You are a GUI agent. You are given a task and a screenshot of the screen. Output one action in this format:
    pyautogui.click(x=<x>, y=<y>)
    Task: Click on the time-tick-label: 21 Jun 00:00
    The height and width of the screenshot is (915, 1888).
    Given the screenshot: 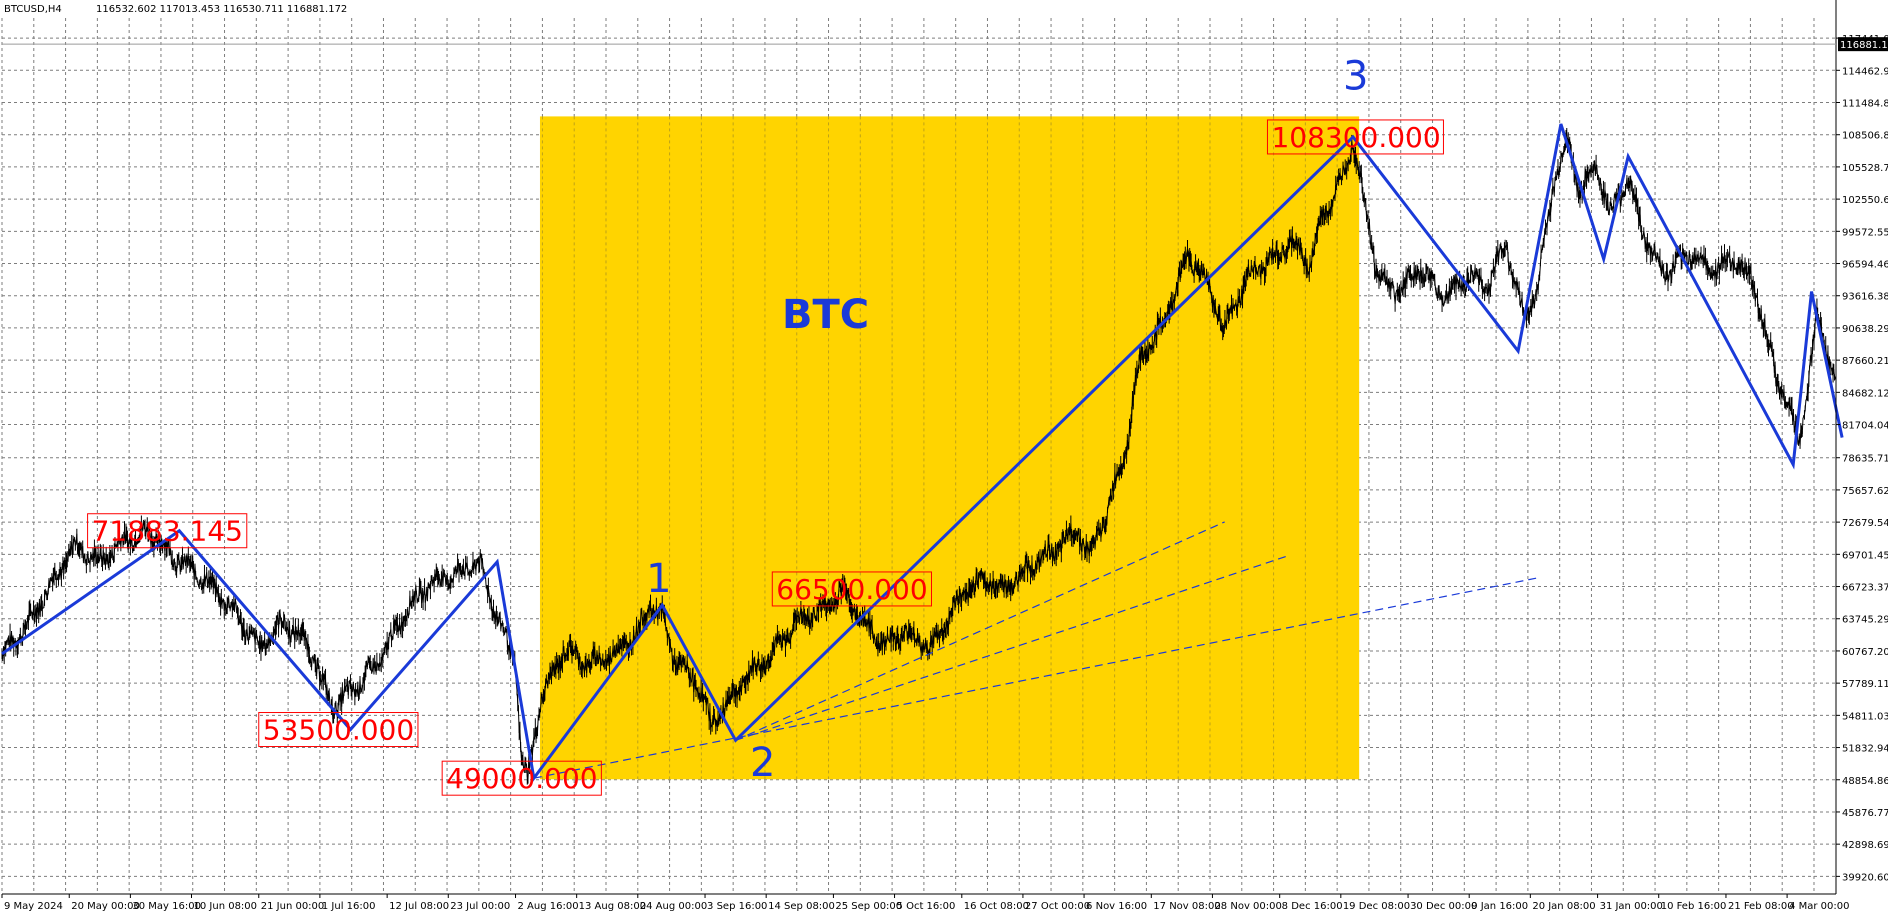 What is the action you would take?
    pyautogui.click(x=293, y=906)
    